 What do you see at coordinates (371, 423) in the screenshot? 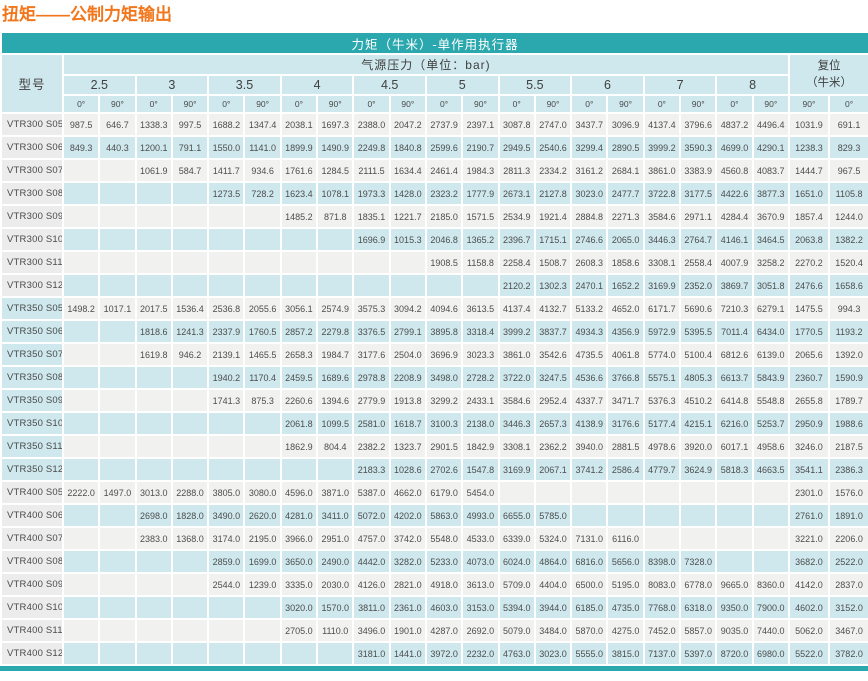
I see `torque-value-cell: 2581.0` at bounding box center [371, 423].